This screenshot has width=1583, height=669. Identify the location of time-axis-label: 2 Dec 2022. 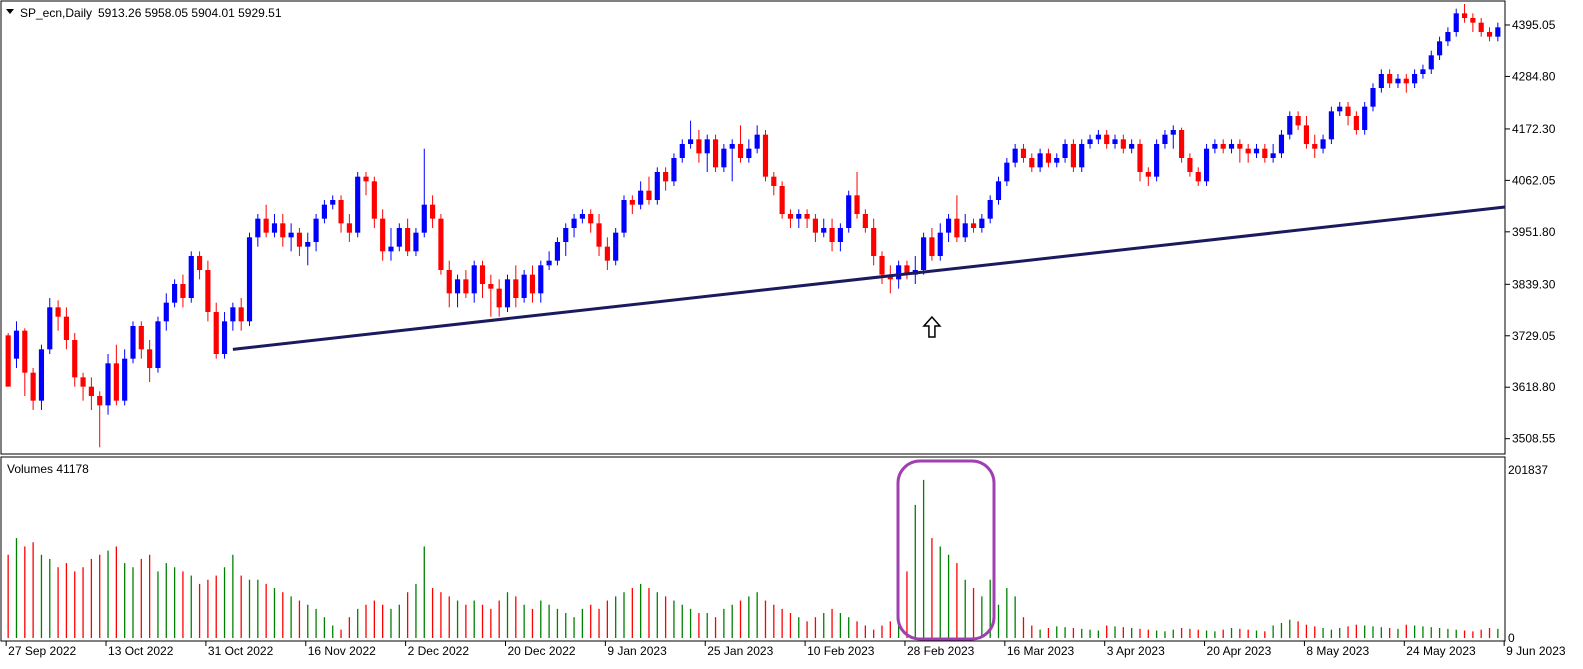
(439, 651).